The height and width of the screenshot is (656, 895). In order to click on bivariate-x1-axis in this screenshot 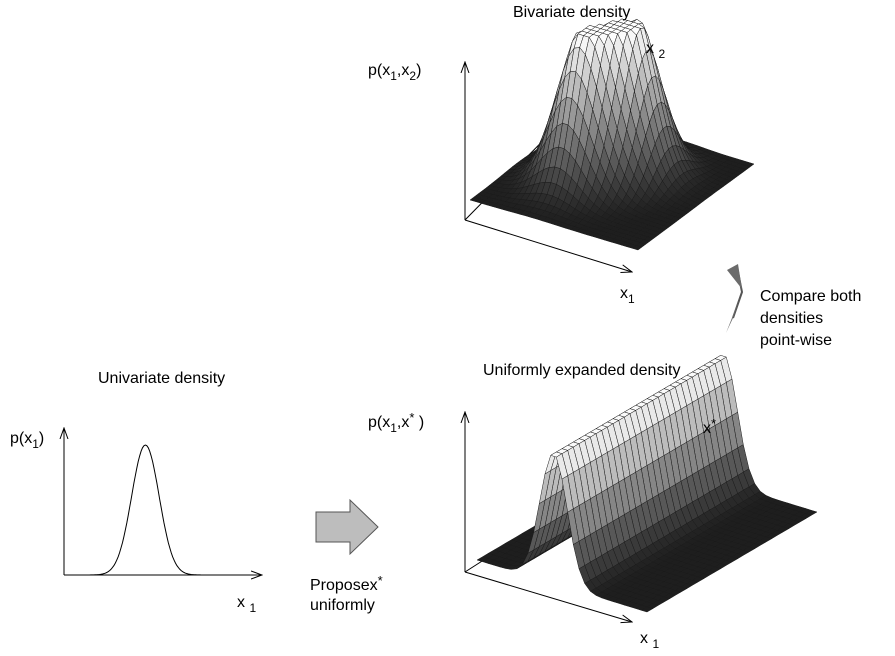, I will do `click(548, 245)`.